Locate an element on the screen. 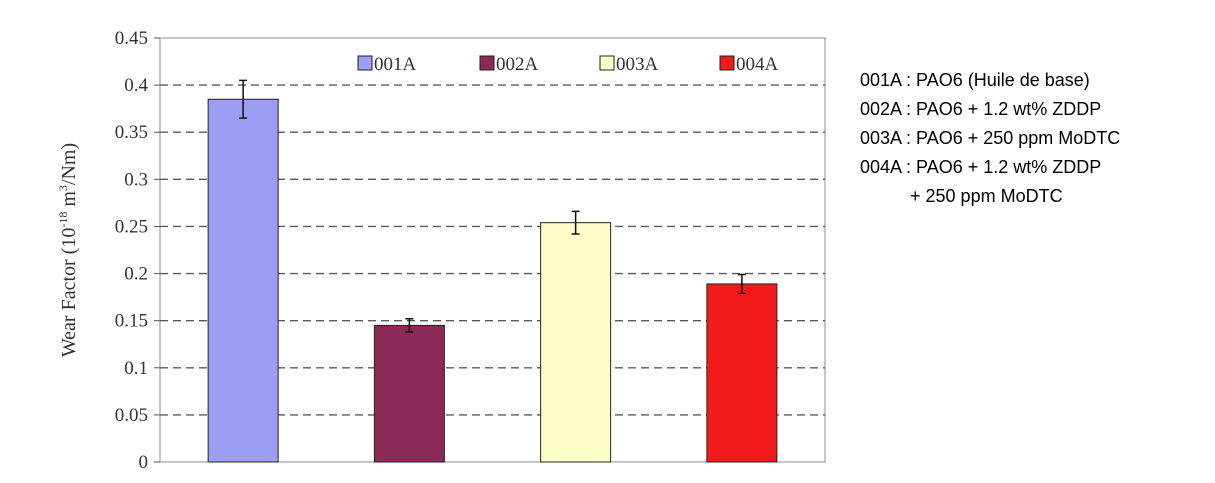 This screenshot has width=1215, height=483. y-axis-label: Wear Factor (10-18 m3/Nm) is located at coordinates (68, 250).